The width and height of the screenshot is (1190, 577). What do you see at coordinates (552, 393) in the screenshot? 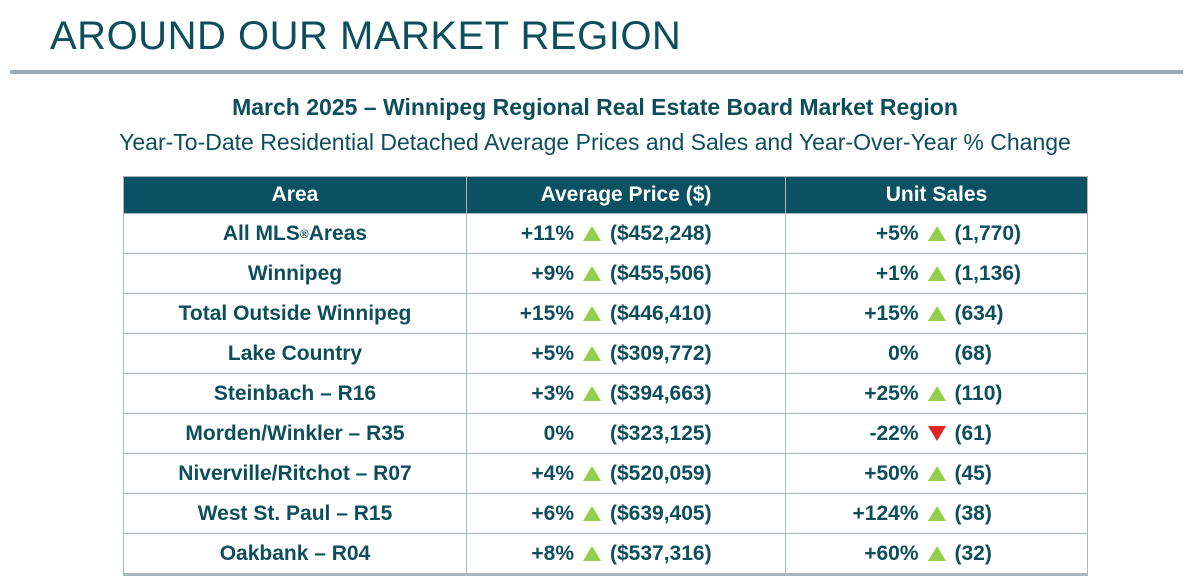
I see `percent-change-value: +3%` at bounding box center [552, 393].